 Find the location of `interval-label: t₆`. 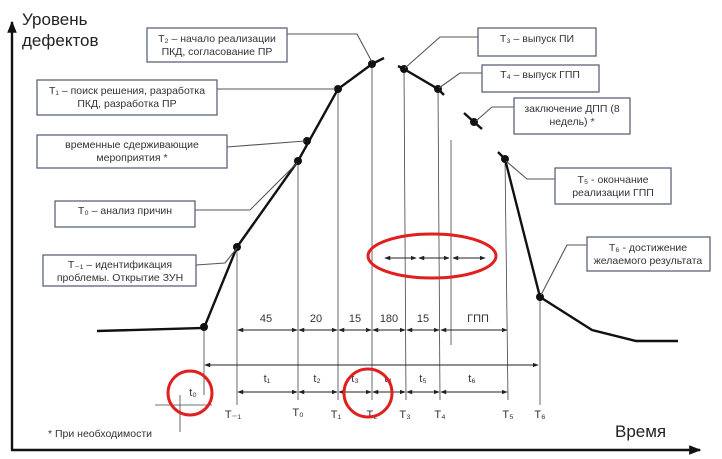

interval-label: t₆ is located at coordinates (472, 379).